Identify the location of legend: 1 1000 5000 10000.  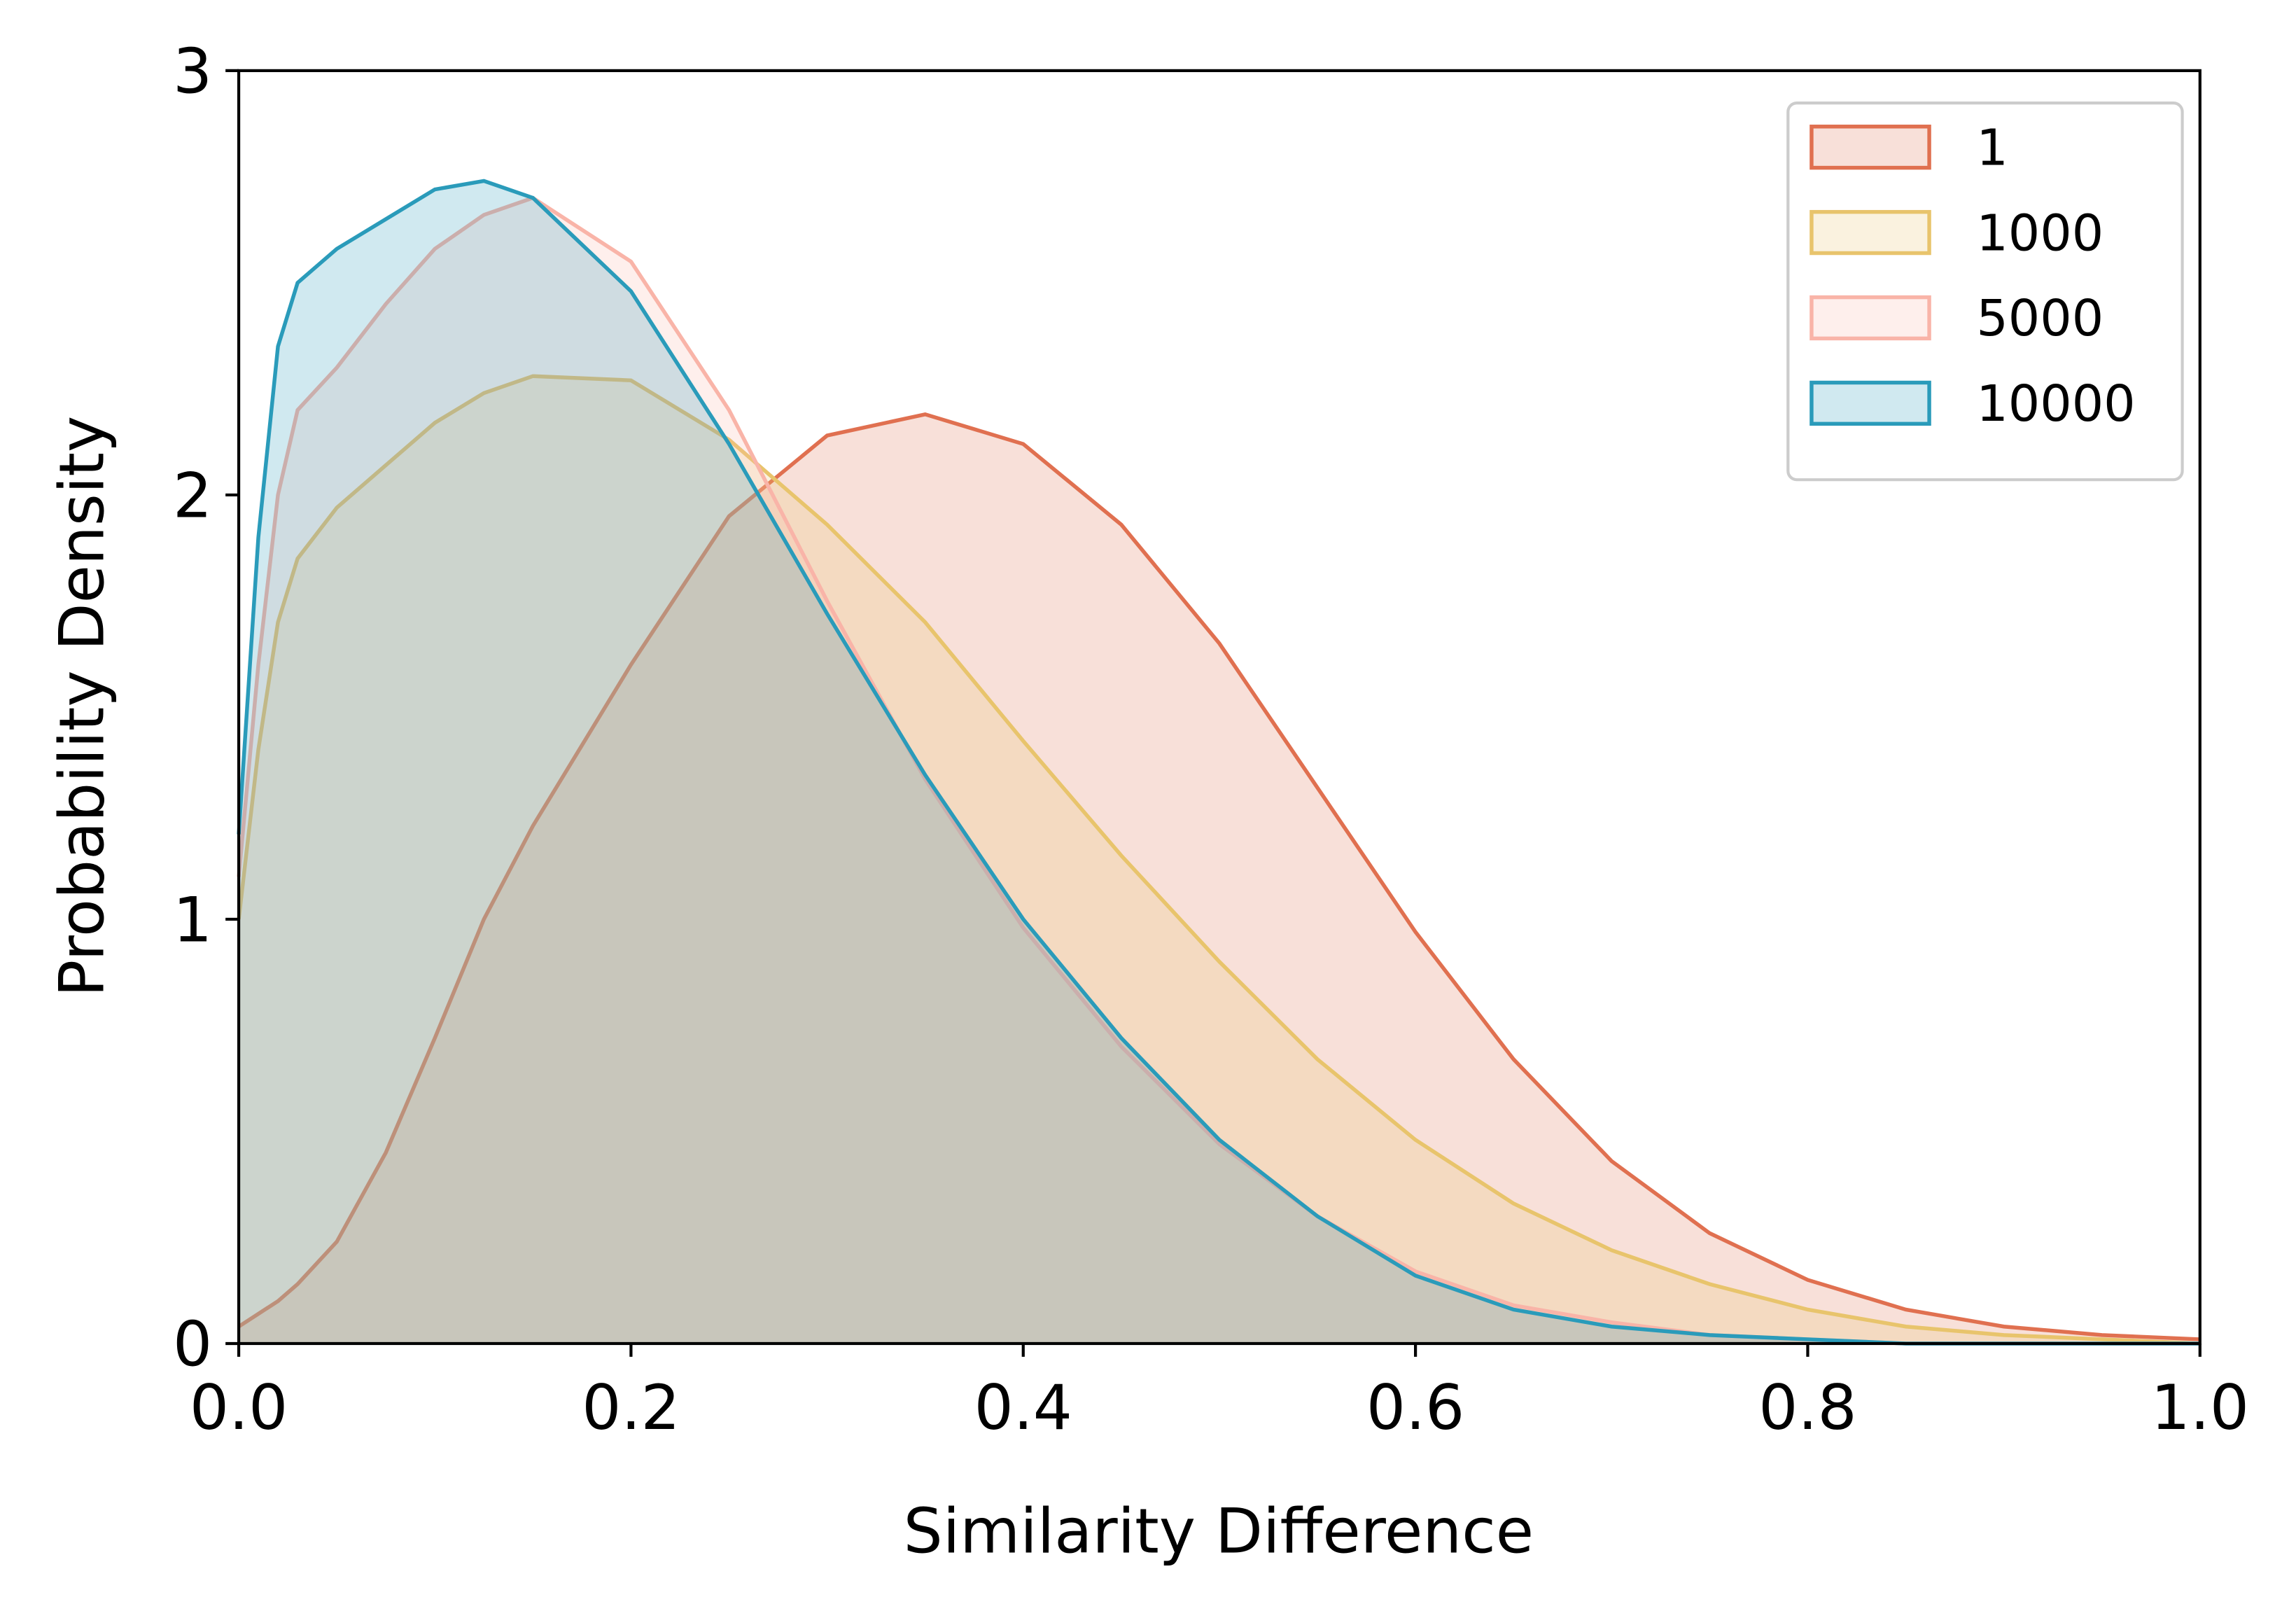
(1985, 292).